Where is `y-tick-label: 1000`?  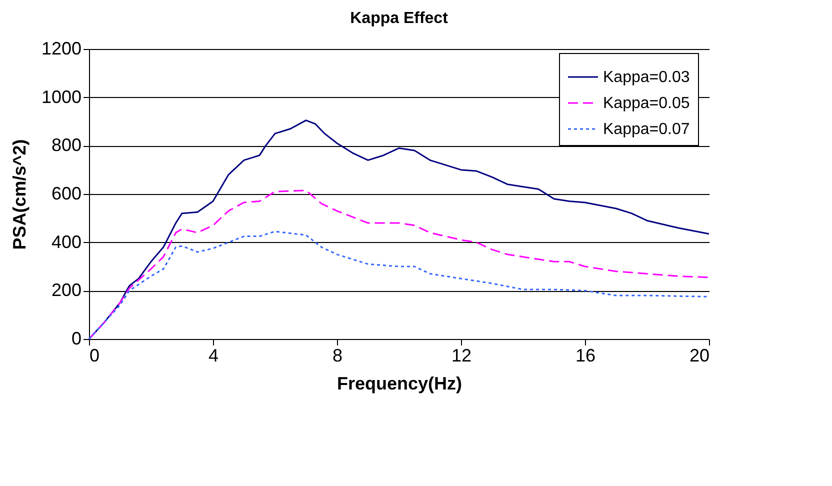
y-tick-label: 1000 is located at coordinates (61, 96).